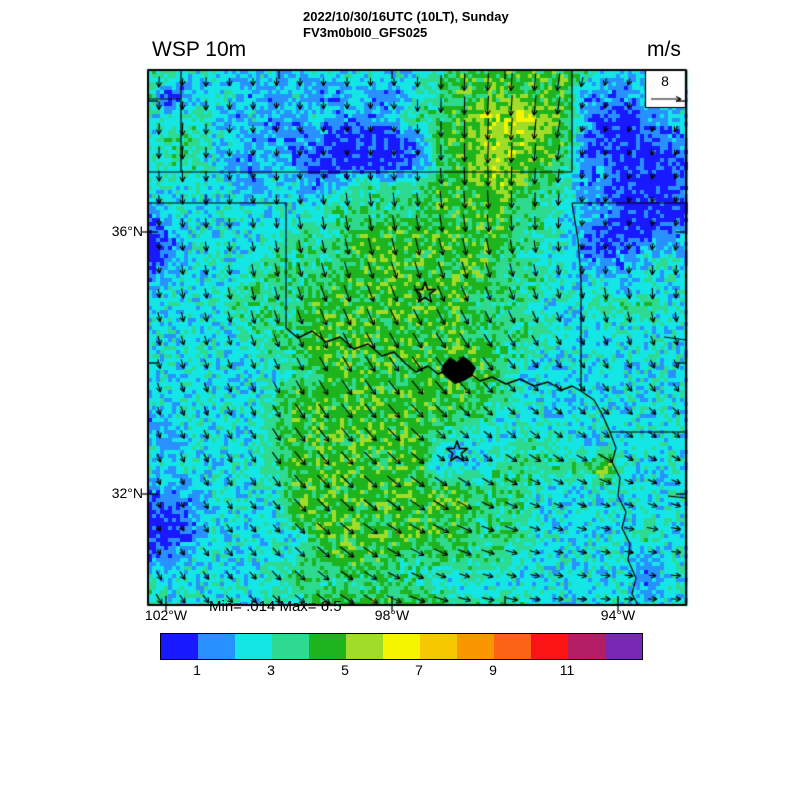 The height and width of the screenshot is (800, 800). I want to click on min-max-annotation: Min= .014 Max= 6.5, so click(275, 606).